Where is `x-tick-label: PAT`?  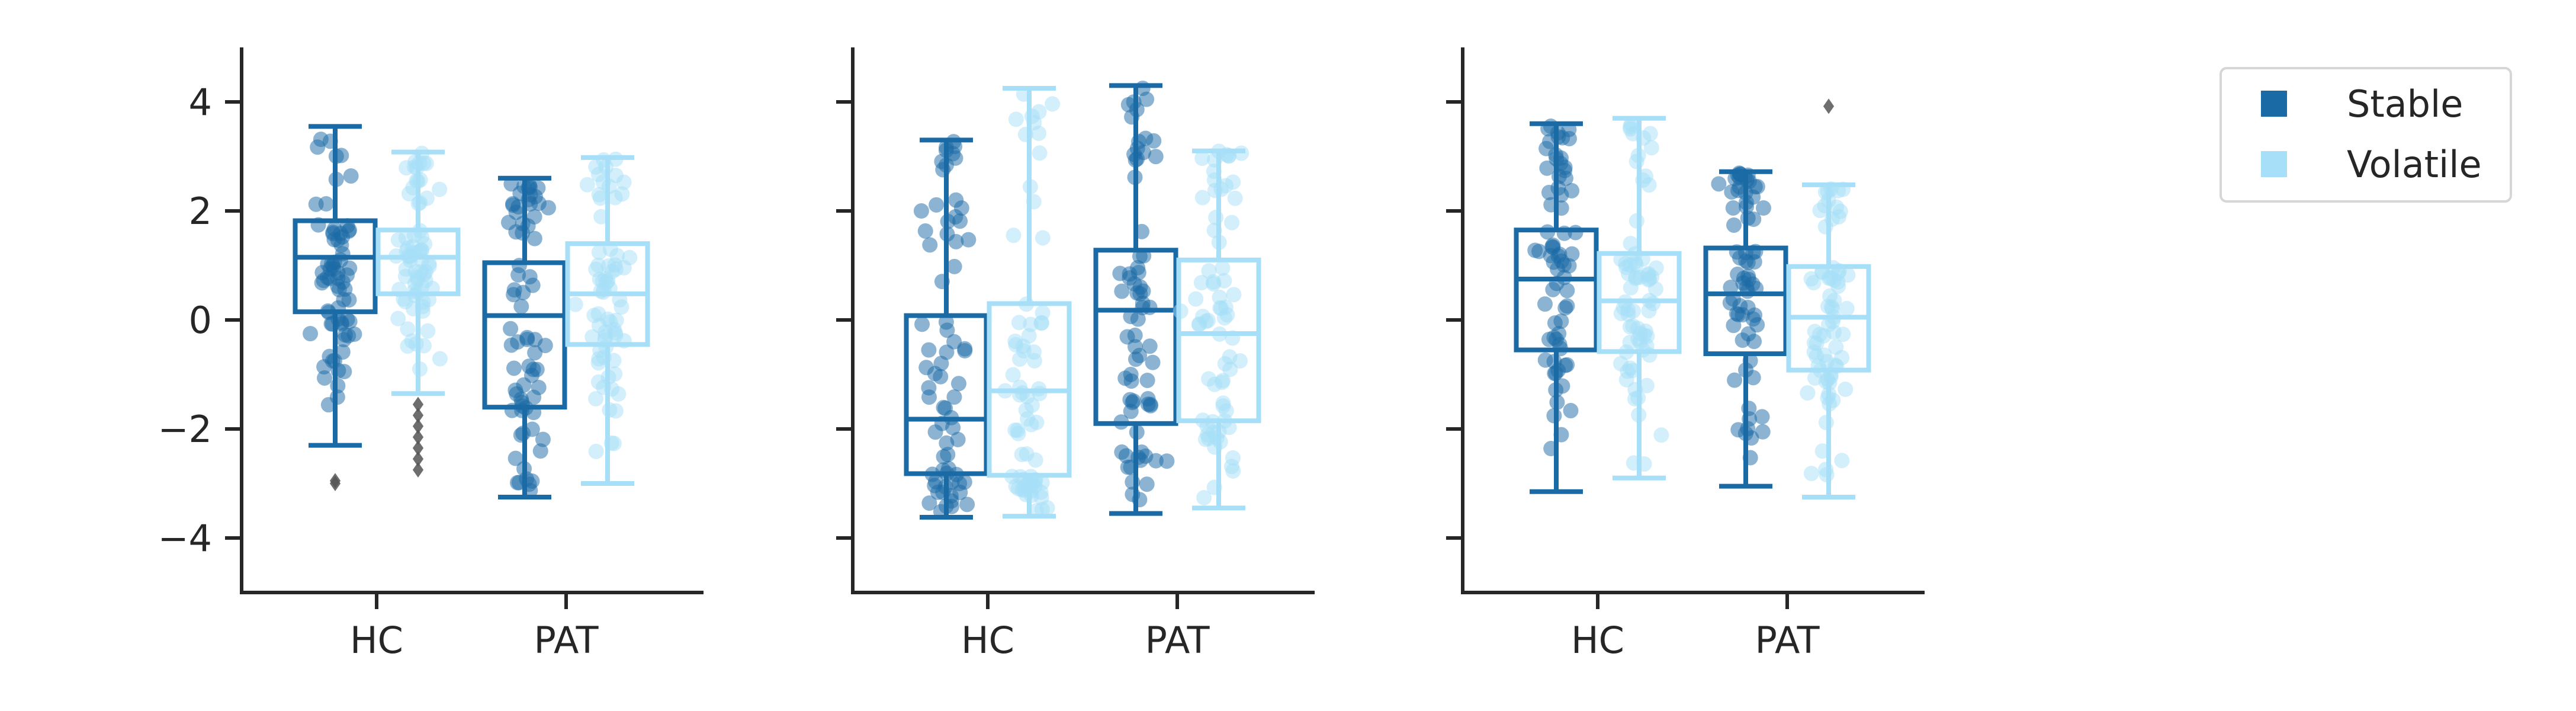
x-tick-label: PAT is located at coordinates (1787, 640).